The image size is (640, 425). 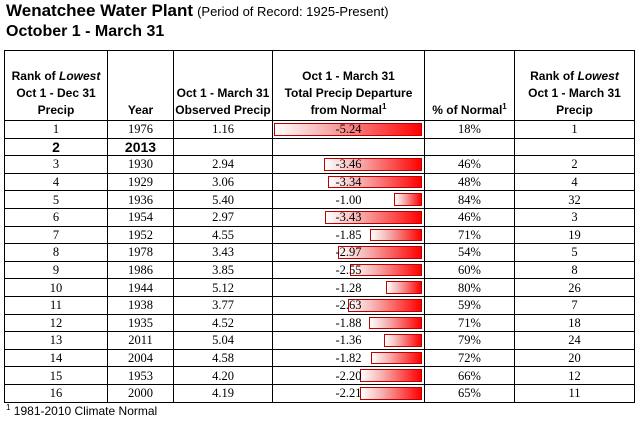 I want to click on table-row: 13 2011 5.04 -1.36 79% 24, so click(x=319, y=340).